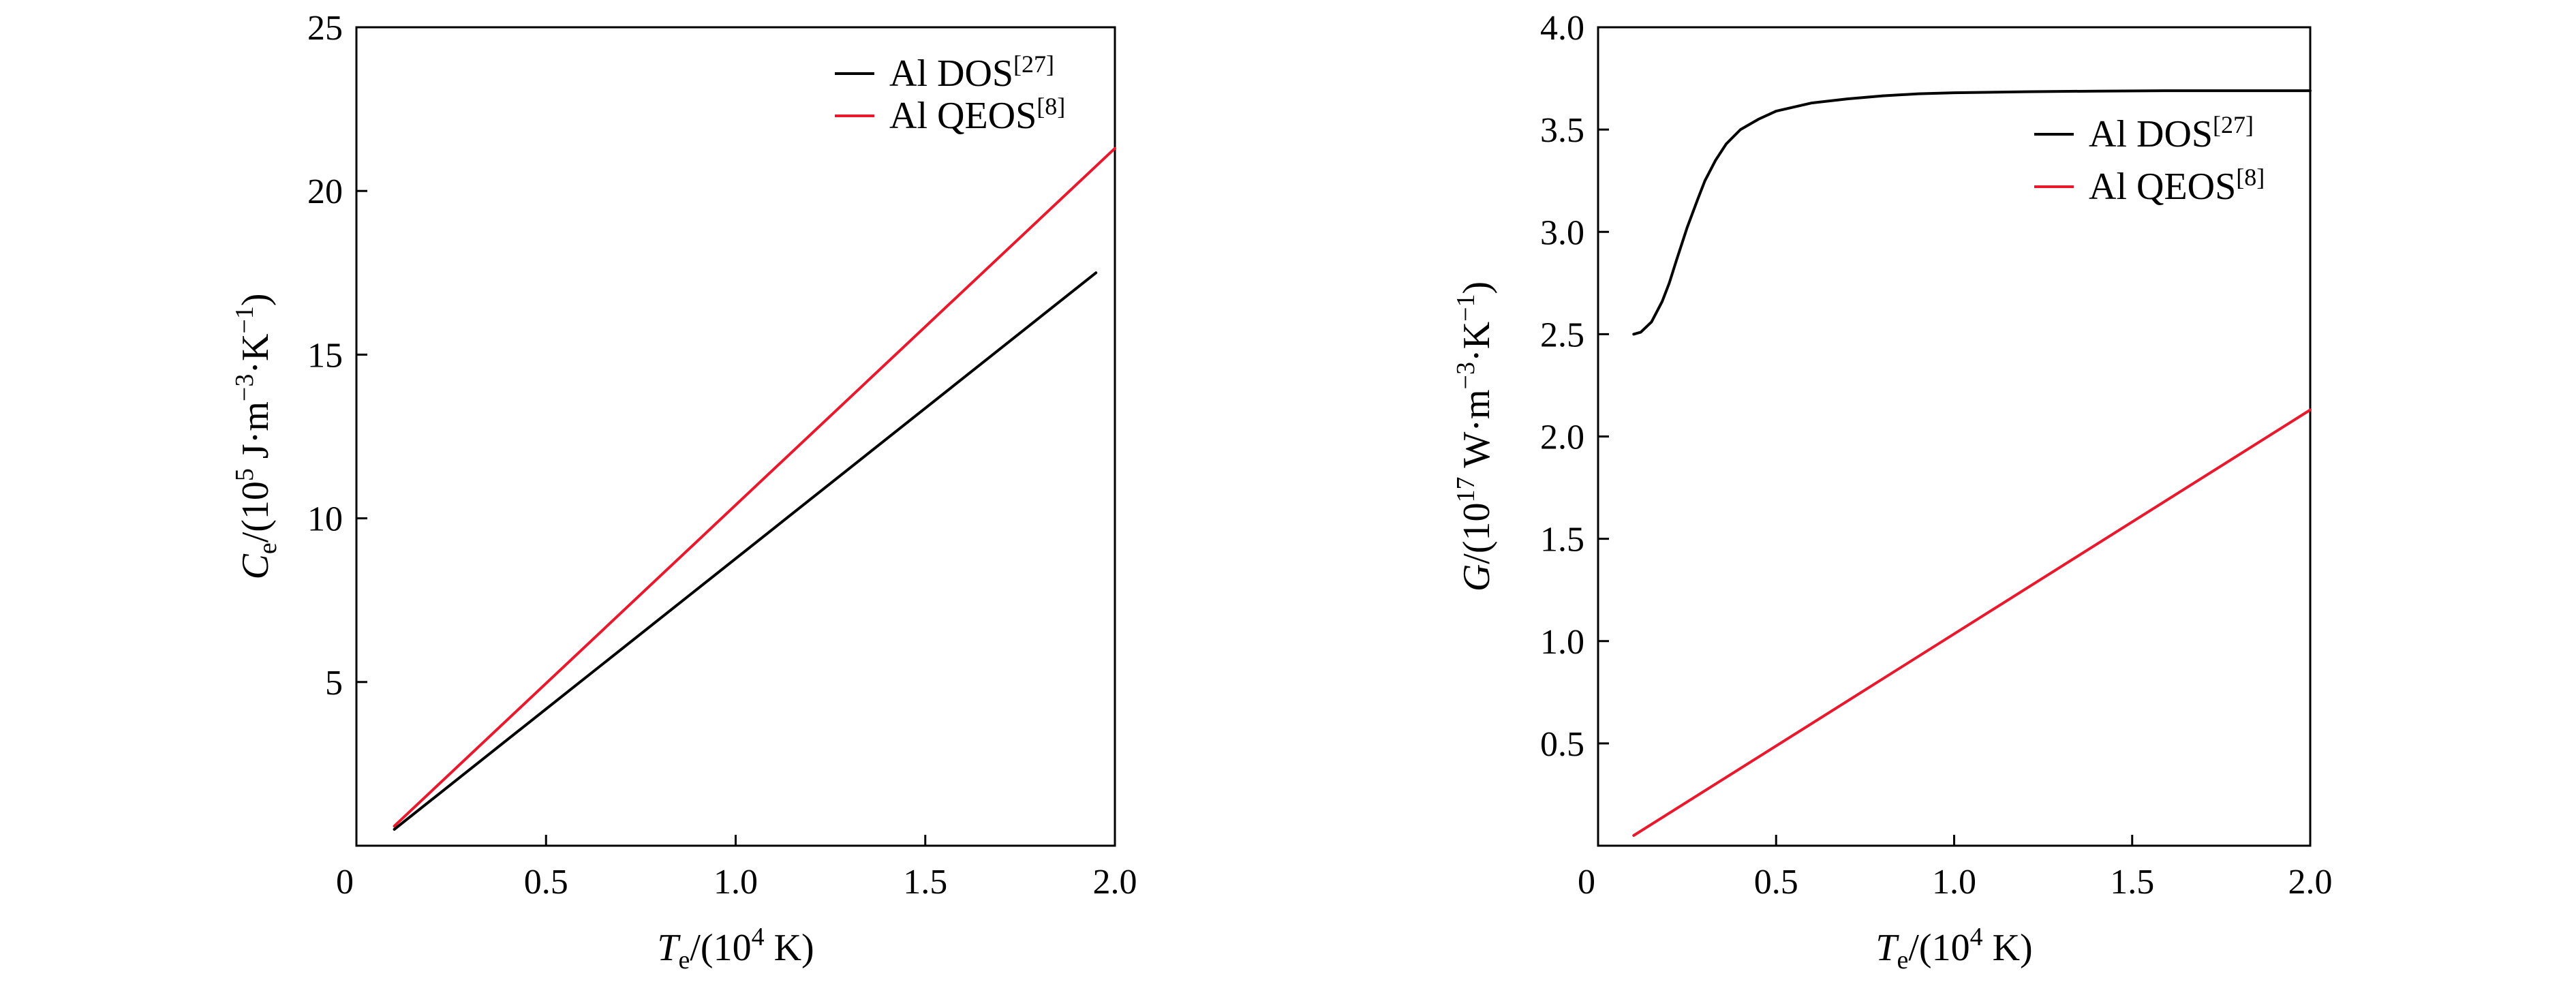  What do you see at coordinates (1562, 642) in the screenshot?
I see `y-tick-label: 1.0` at bounding box center [1562, 642].